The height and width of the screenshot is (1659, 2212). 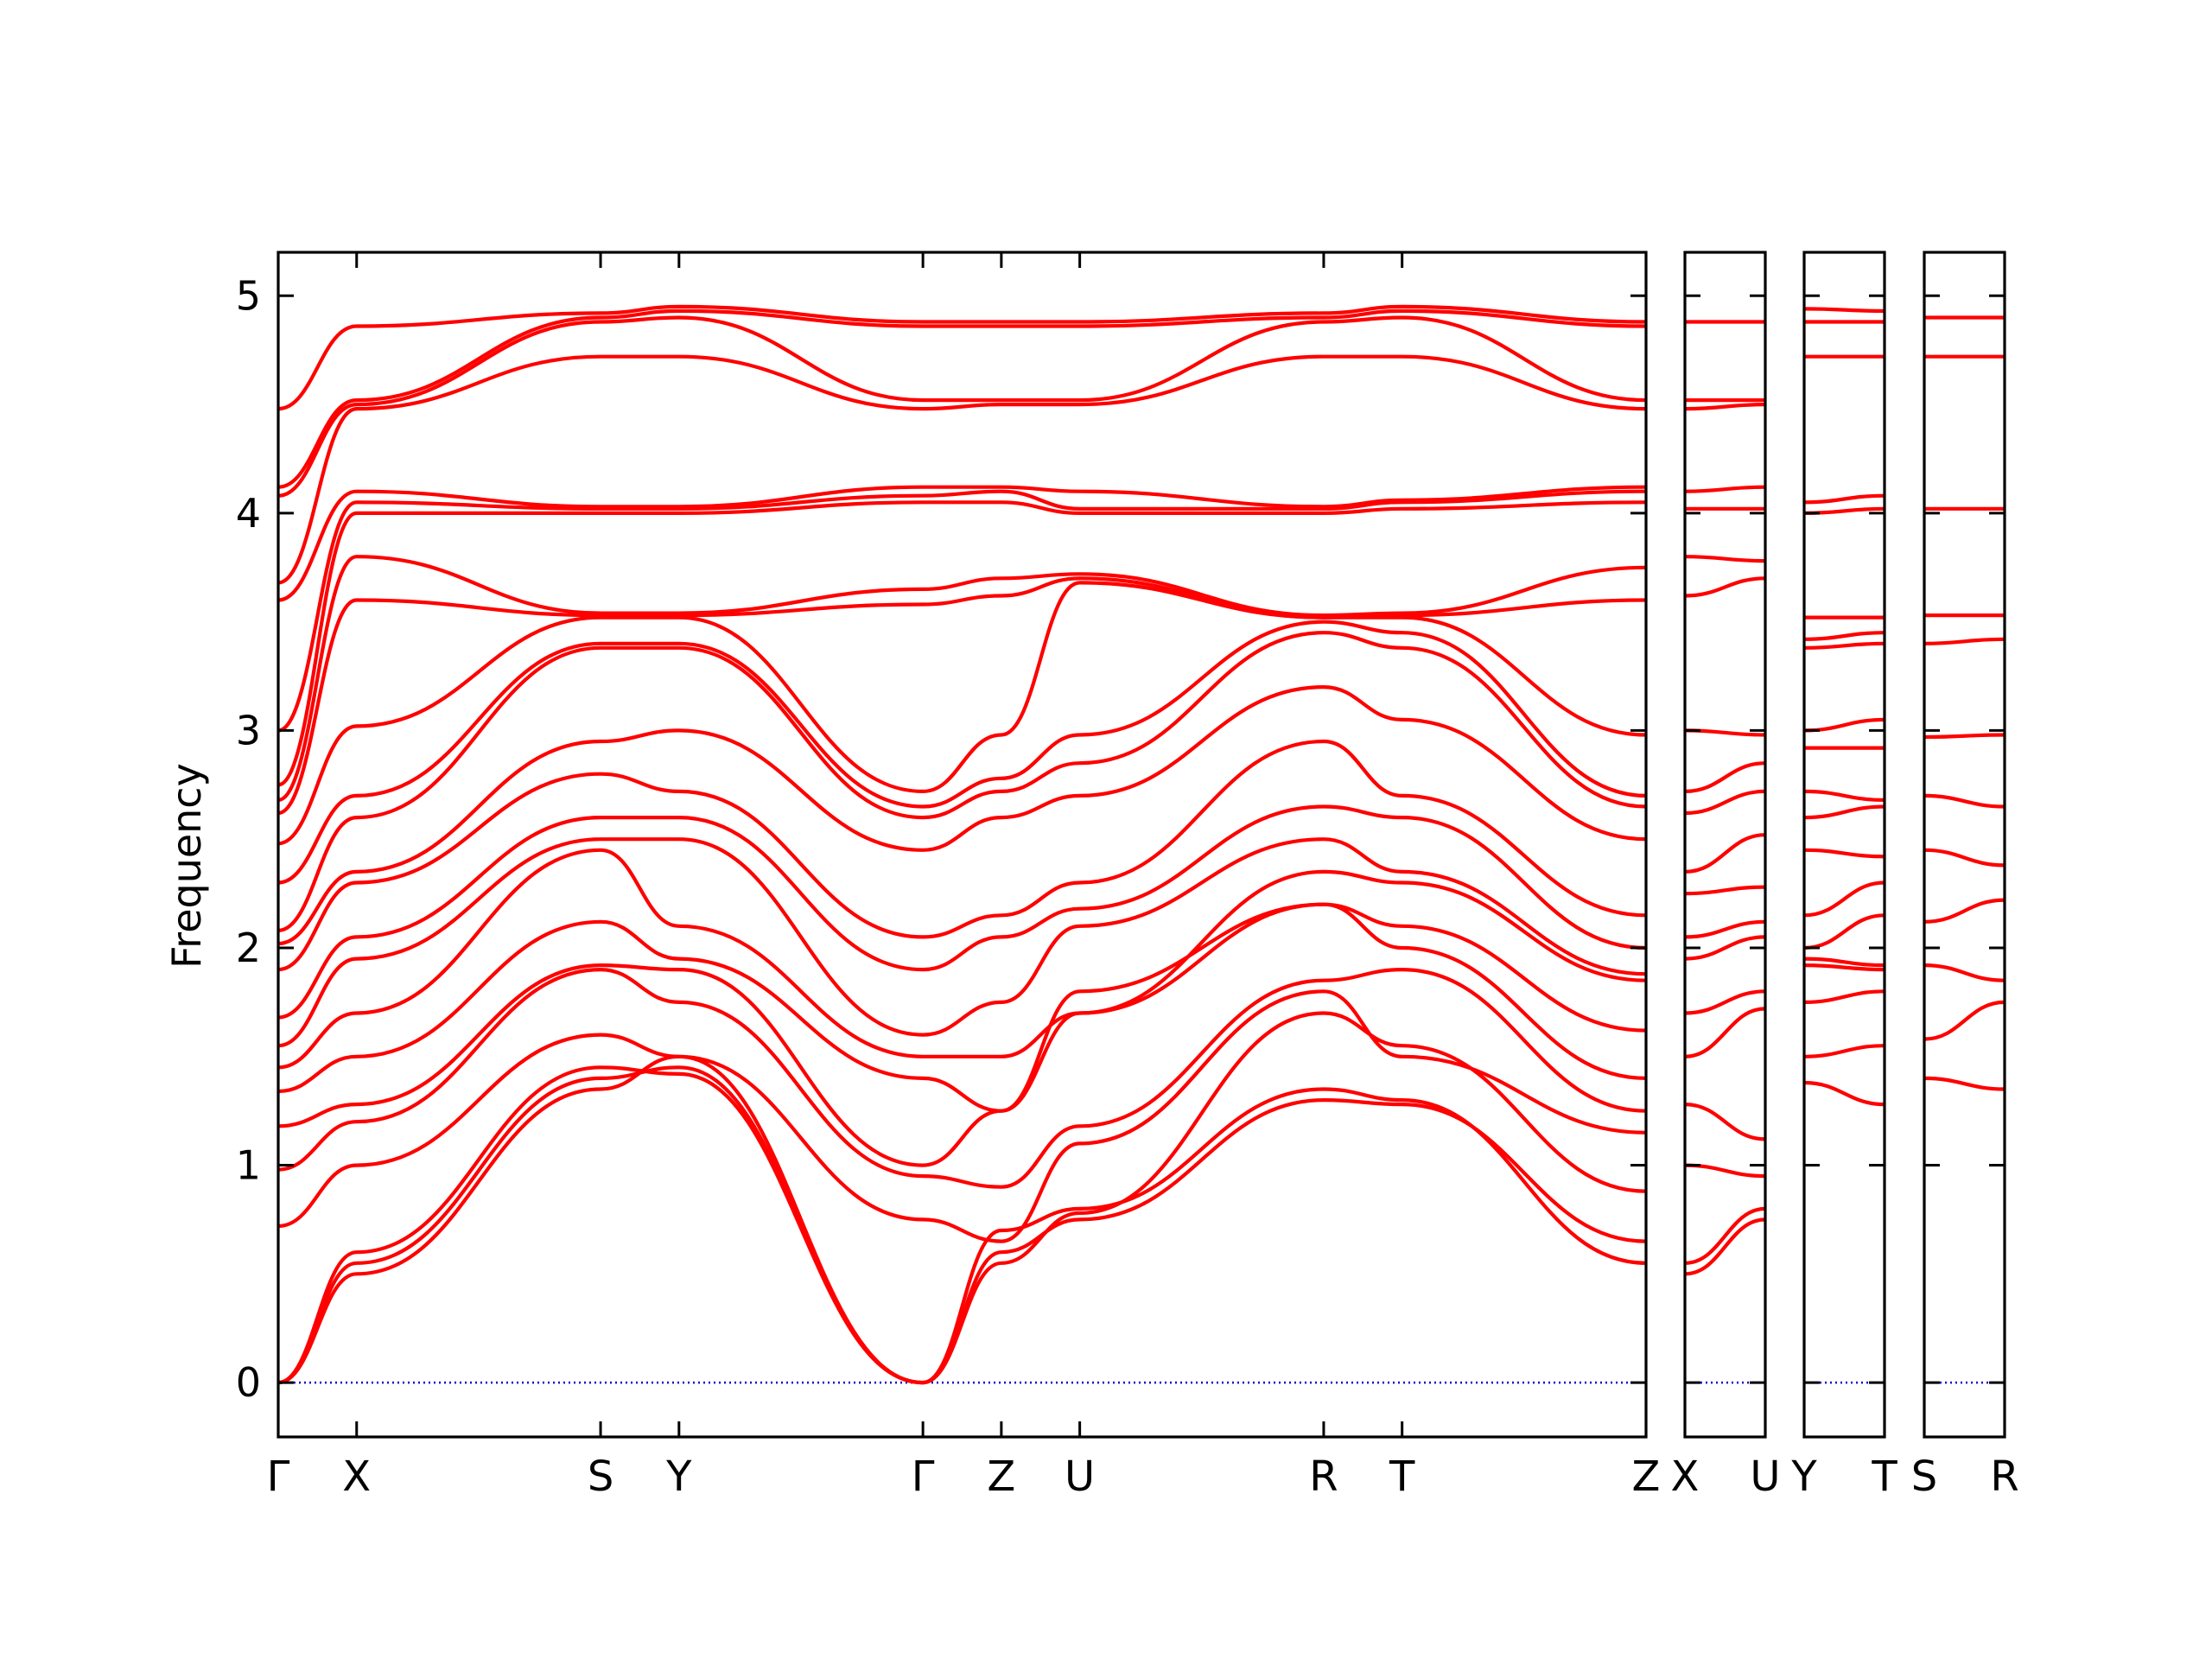 What do you see at coordinates (248, 1382) in the screenshot?
I see `y-tick-label: 0` at bounding box center [248, 1382].